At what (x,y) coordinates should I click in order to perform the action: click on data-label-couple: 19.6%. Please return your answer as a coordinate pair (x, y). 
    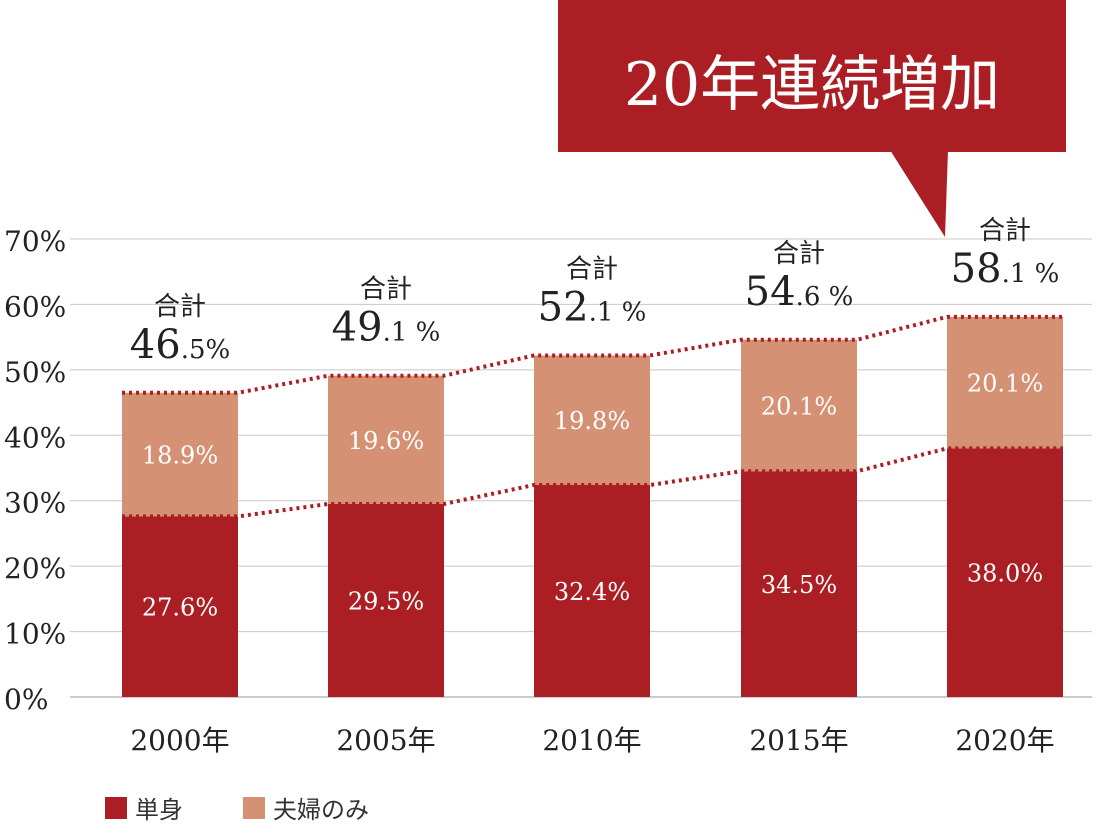
    Looking at the image, I should click on (386, 441).